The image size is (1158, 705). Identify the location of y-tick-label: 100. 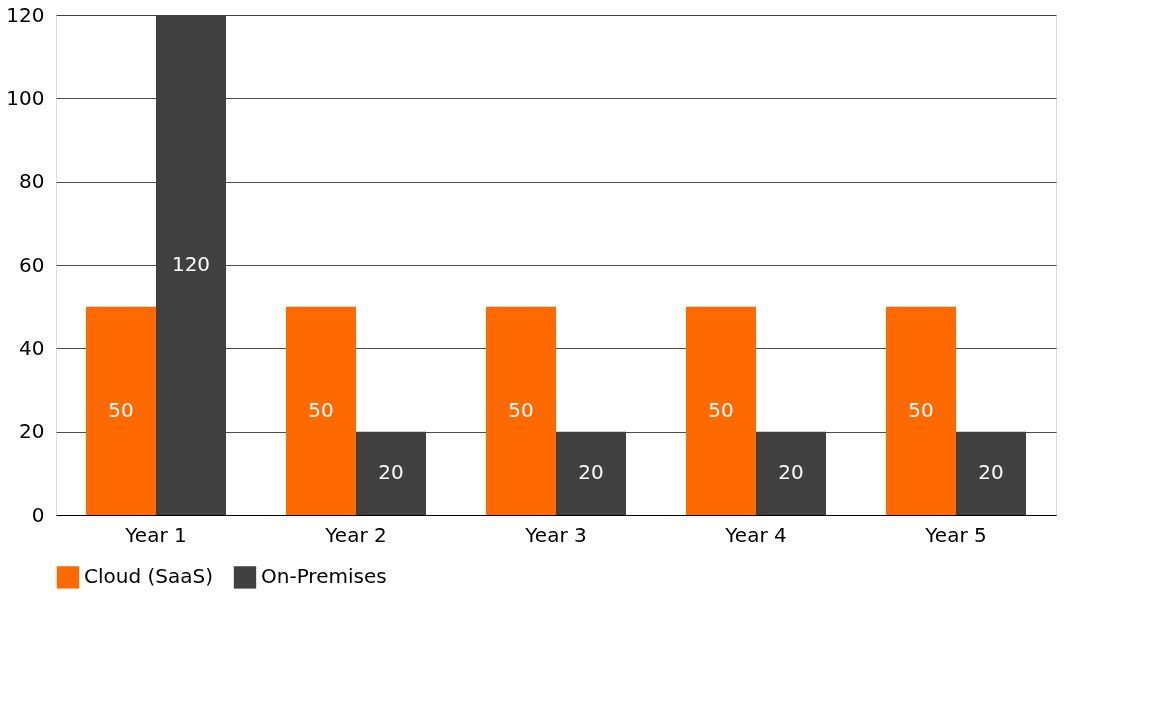
(25, 97).